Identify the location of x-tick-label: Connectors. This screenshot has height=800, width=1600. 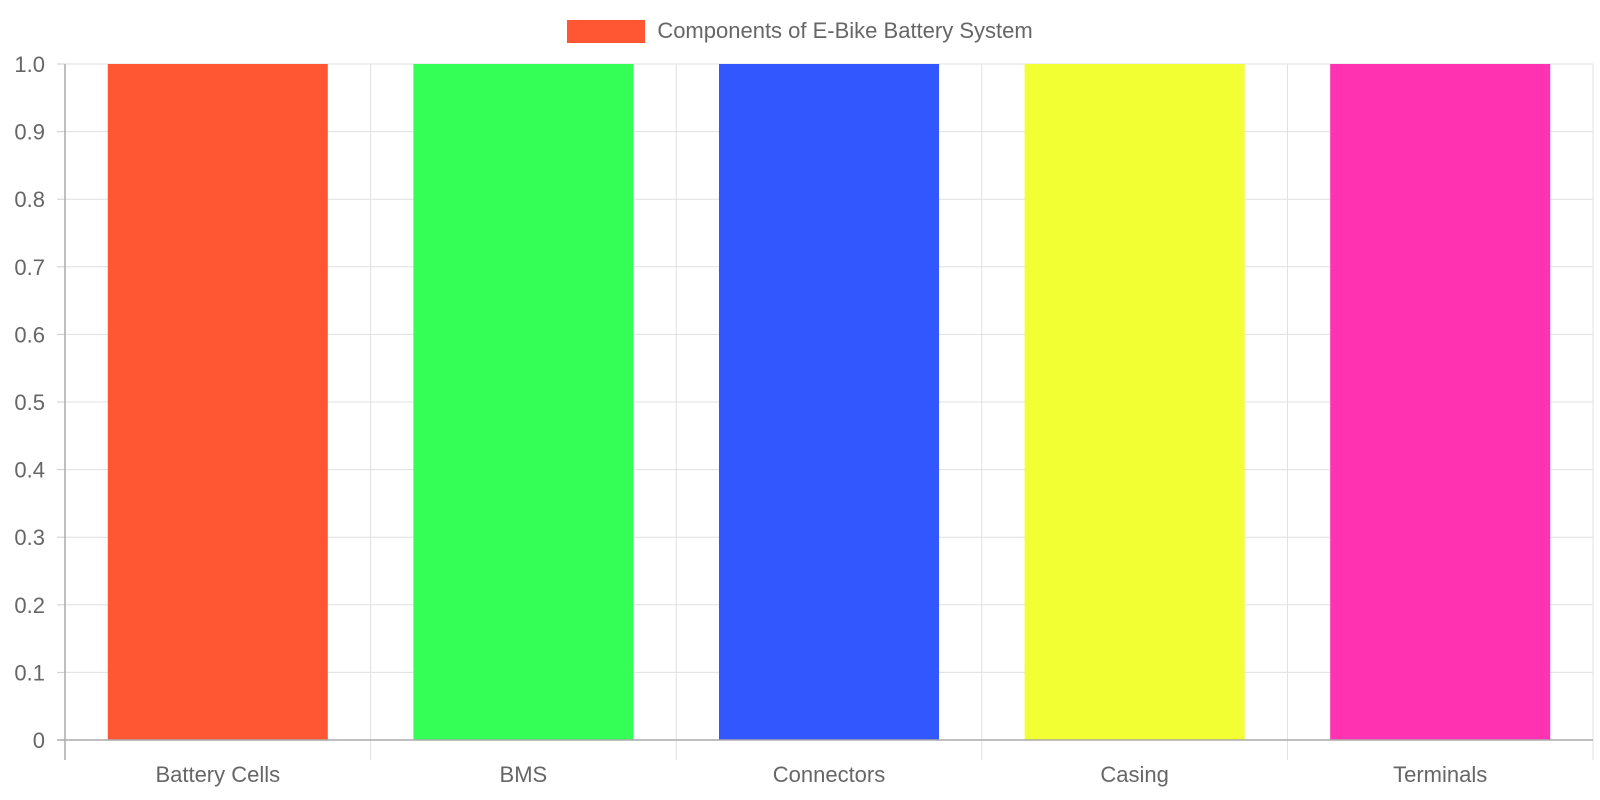
(829, 774).